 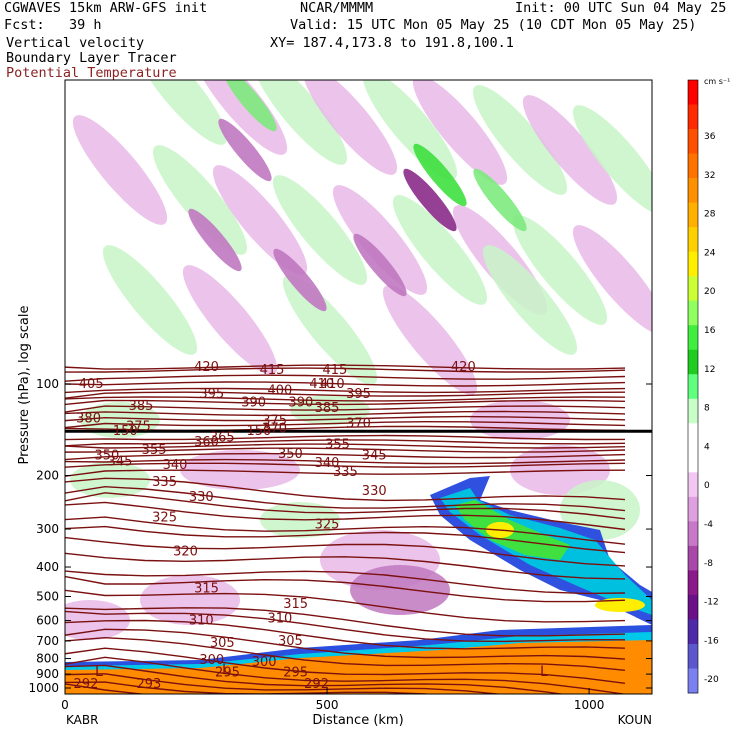 What do you see at coordinates (635, 720) in the screenshot?
I see `right-endpoint-label: KOUN` at bounding box center [635, 720].